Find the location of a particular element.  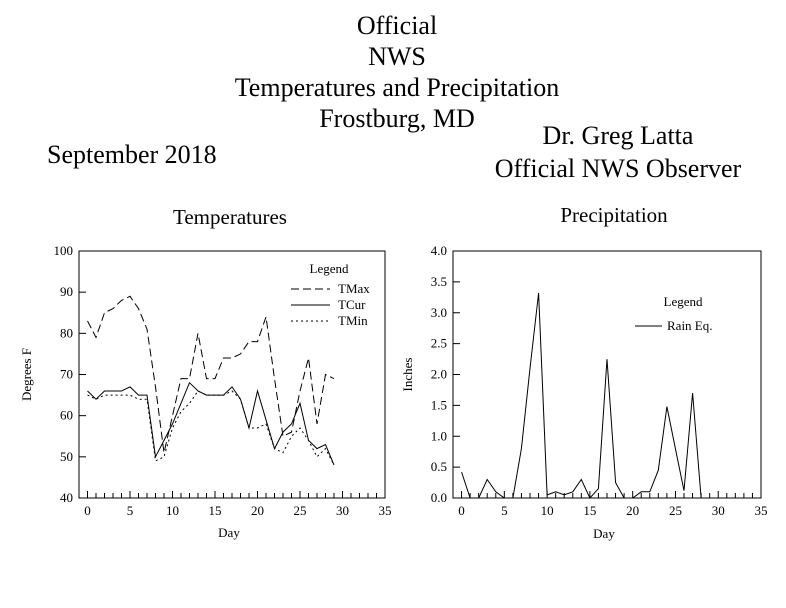

y-tick-label: 50 is located at coordinates (66, 456).